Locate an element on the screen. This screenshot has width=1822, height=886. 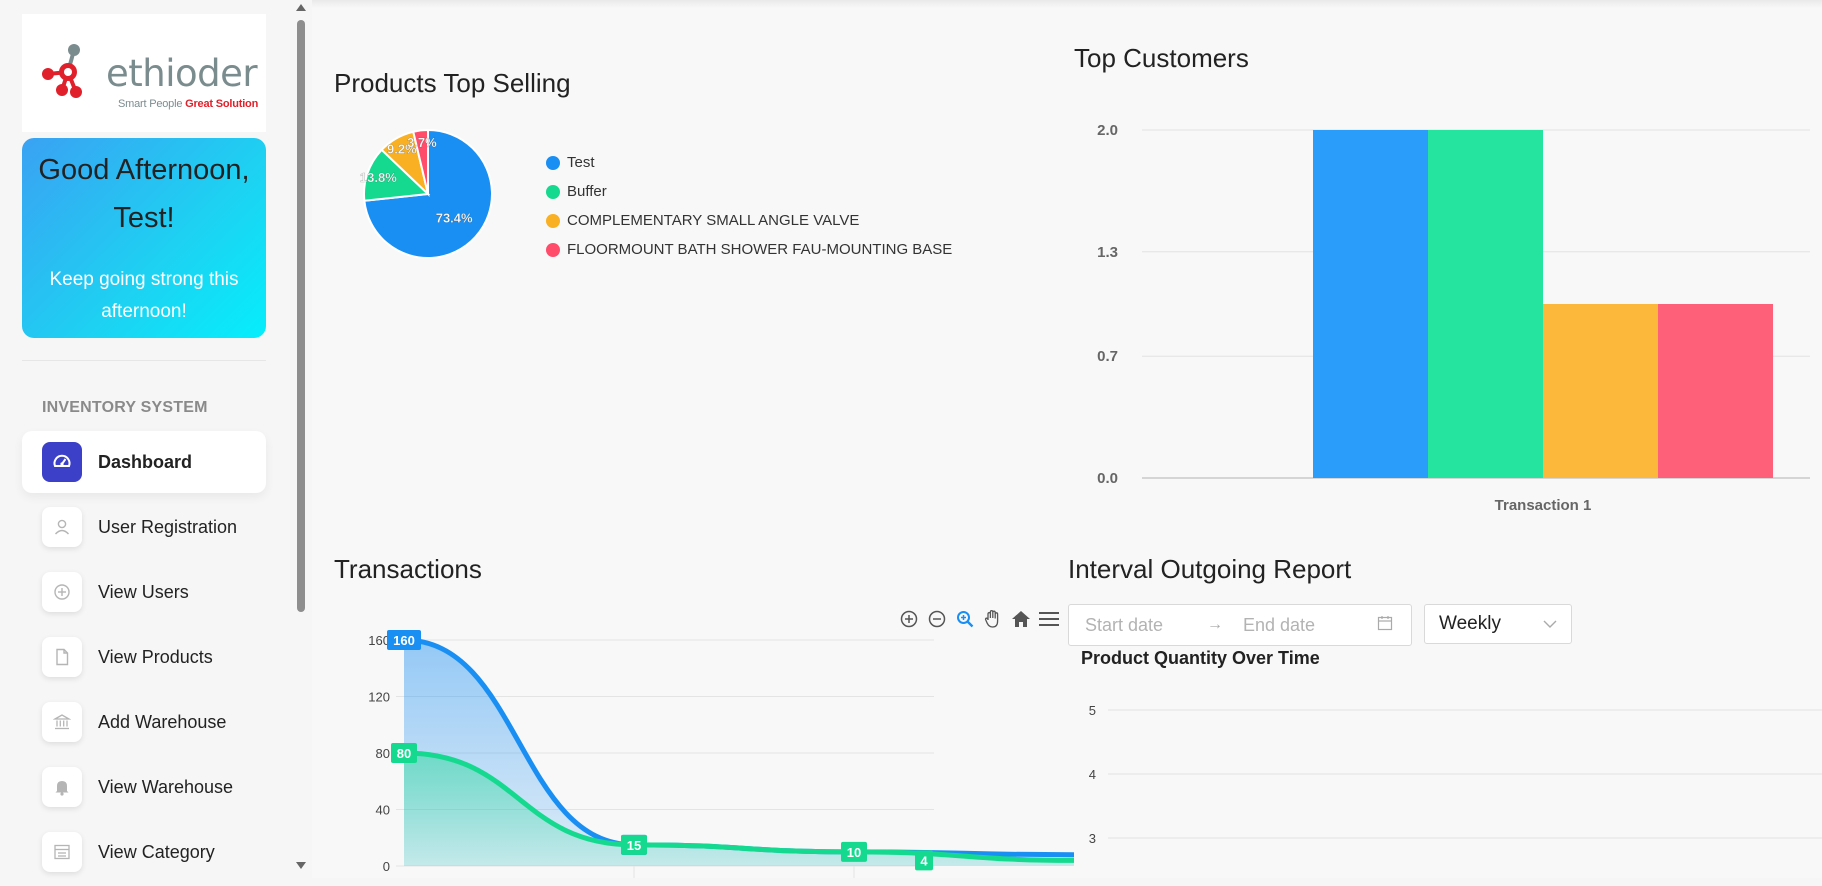
sidebar-item-label: Dashboard is located at coordinates (145, 461).